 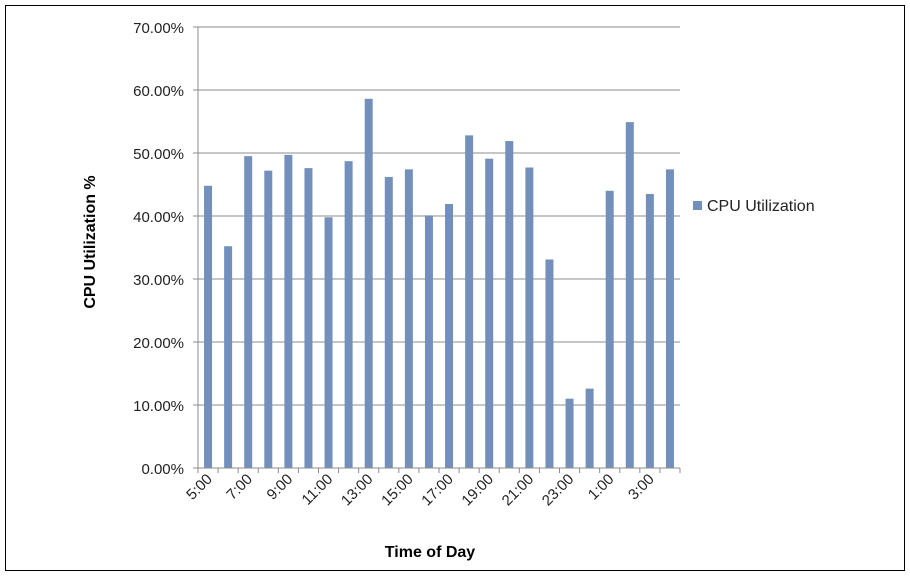 I want to click on x-tick-label: 9:00, so click(x=280, y=487).